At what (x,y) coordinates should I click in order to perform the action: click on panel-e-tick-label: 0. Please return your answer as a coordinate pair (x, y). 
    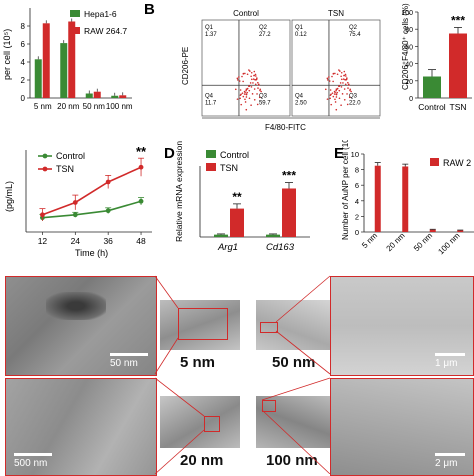
    Looking at the image, I should click on (357, 232).